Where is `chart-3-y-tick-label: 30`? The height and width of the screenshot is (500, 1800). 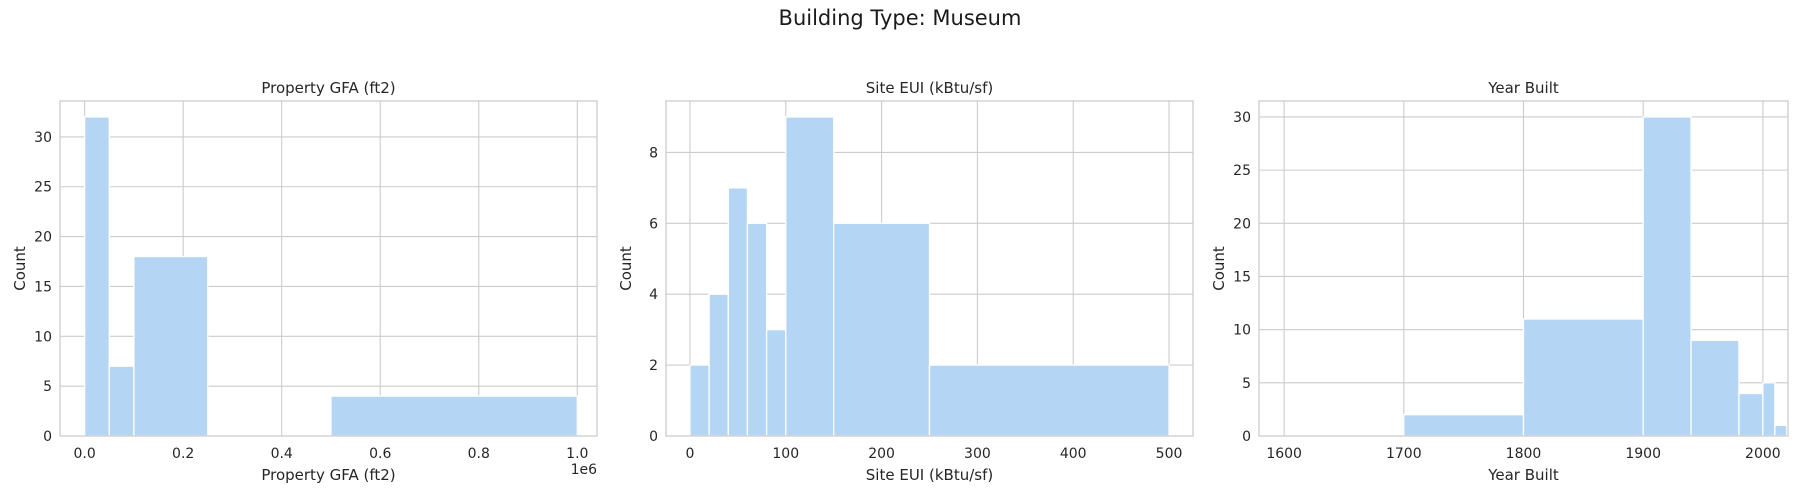
chart-3-y-tick-label: 30 is located at coordinates (1242, 118).